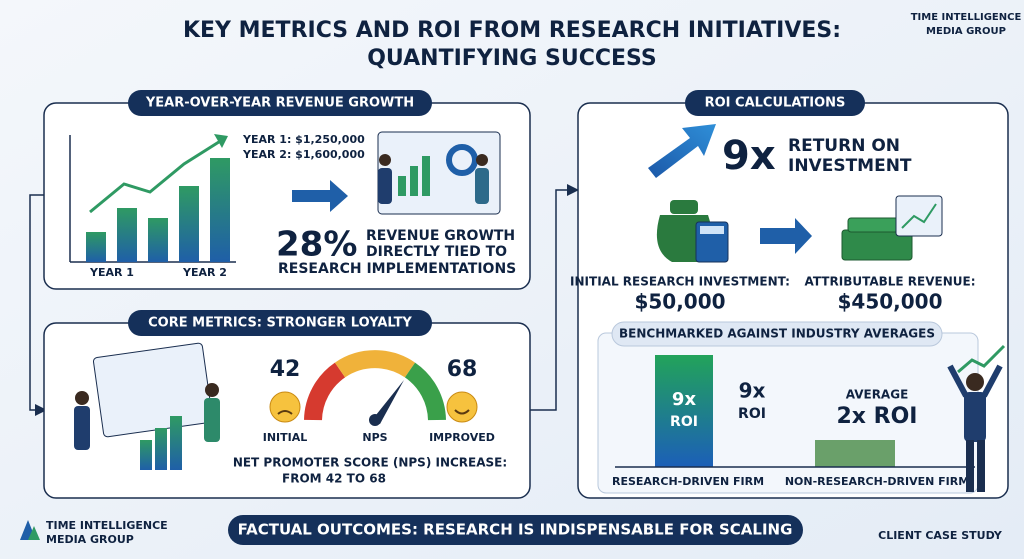 Image resolution: width=1024 pixels, height=559 pixels. I want to click on nps-value: 42, so click(285, 369).